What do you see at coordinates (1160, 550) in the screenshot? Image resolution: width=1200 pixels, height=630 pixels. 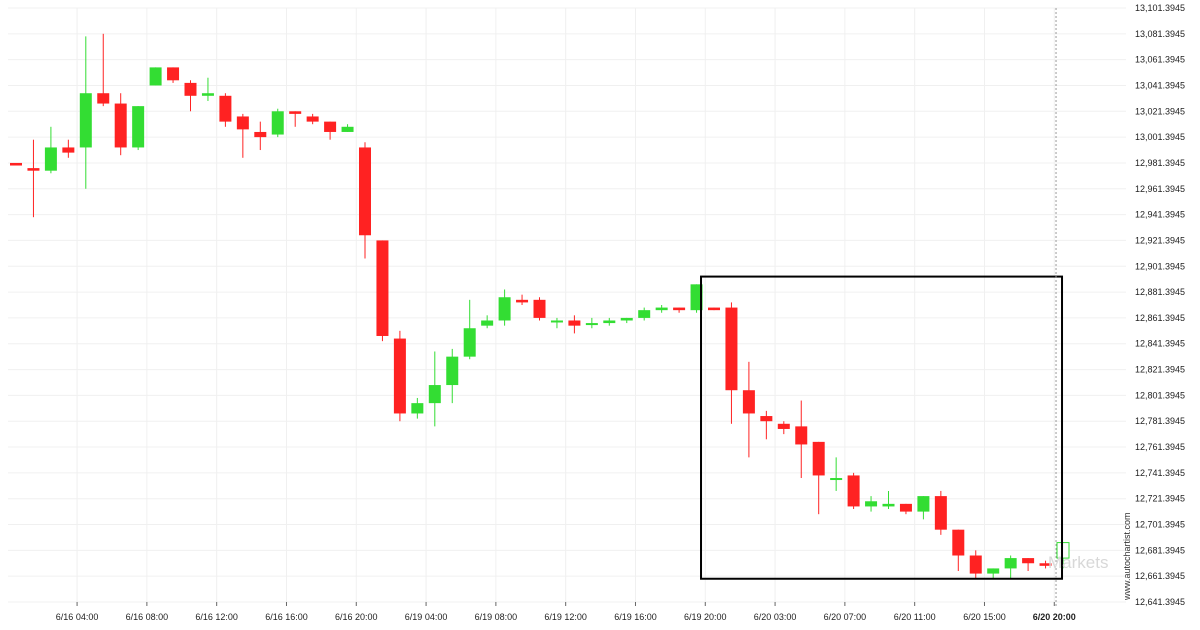 I see `y-tick-label: 12,681.3945` at bounding box center [1160, 550].